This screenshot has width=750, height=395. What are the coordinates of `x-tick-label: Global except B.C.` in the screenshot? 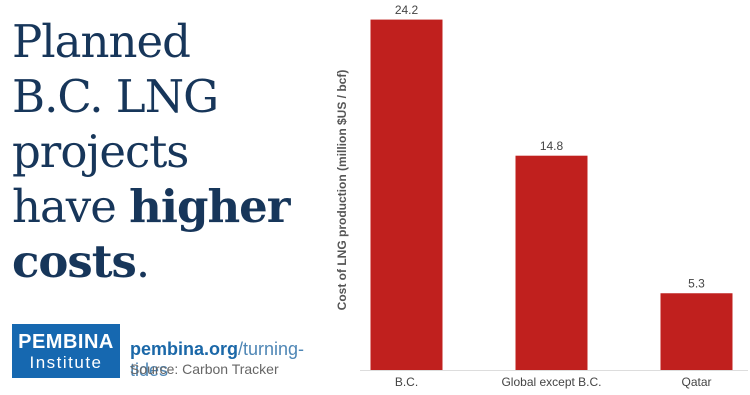 It's located at (551, 382).